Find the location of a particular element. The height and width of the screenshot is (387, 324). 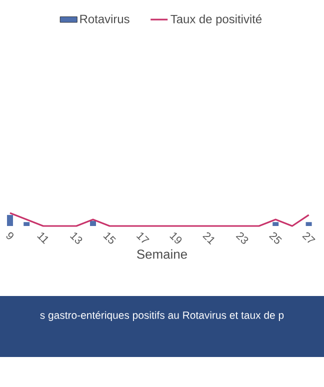

x-tick-label: 27 is located at coordinates (309, 237).